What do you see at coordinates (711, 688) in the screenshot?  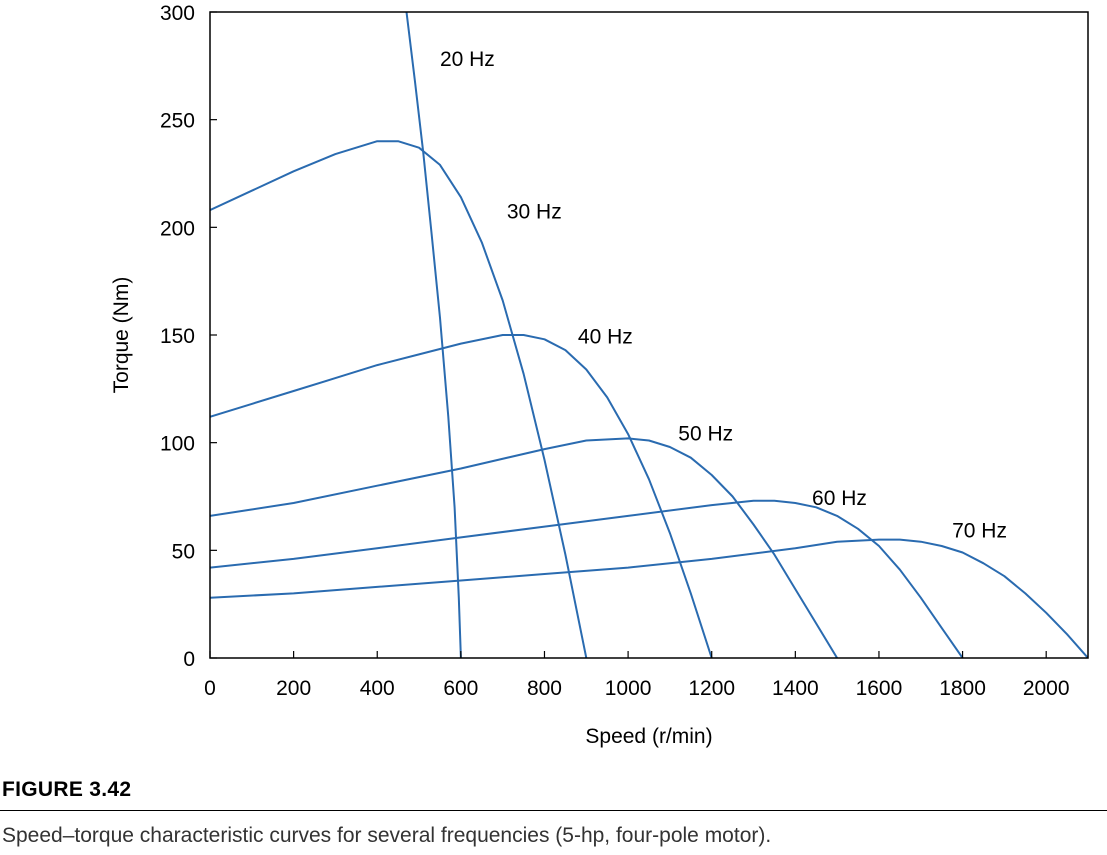 I see `x-tick-label: 1200` at bounding box center [711, 688].